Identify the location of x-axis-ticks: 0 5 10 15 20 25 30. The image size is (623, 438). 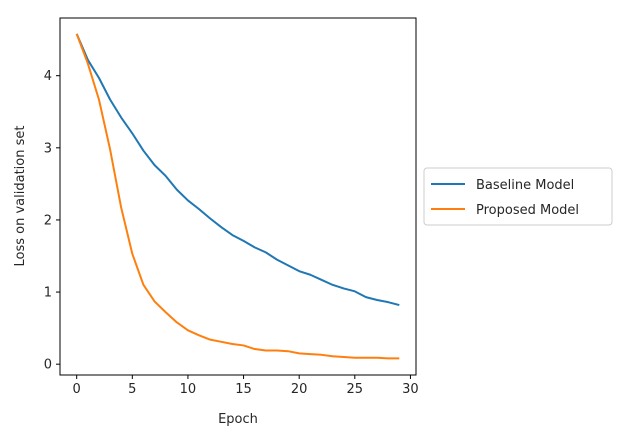
(246, 386).